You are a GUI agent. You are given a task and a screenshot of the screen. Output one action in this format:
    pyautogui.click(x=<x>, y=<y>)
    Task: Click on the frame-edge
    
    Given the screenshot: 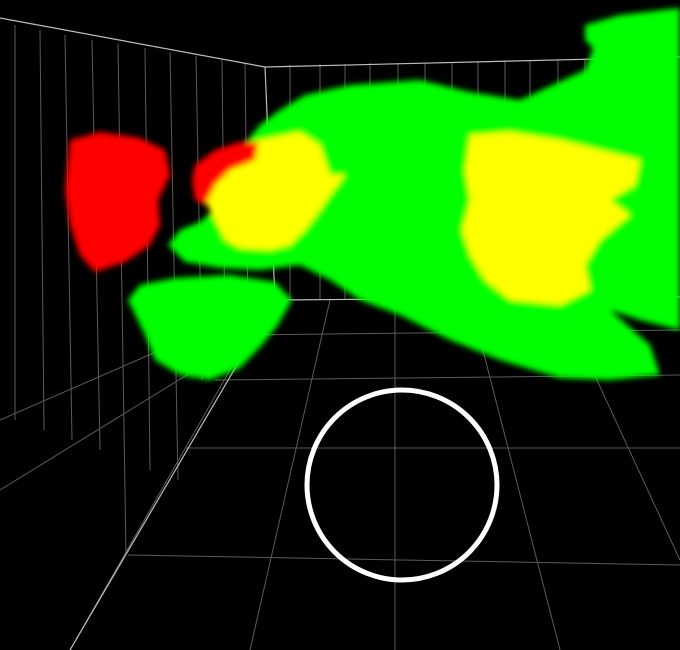 What is the action you would take?
    pyautogui.click(x=133, y=42)
    